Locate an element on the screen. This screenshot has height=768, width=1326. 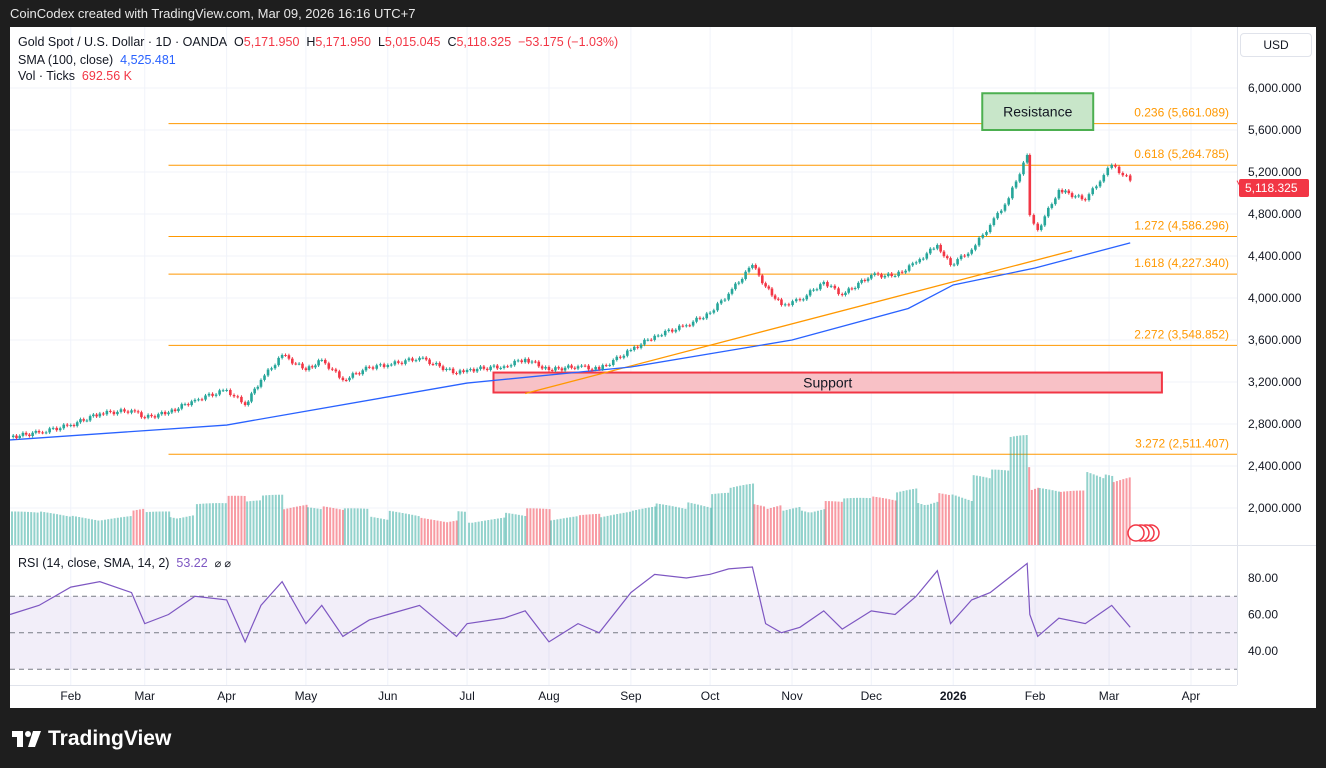
us-flag-event-icon is located at coordinates (1136, 533).